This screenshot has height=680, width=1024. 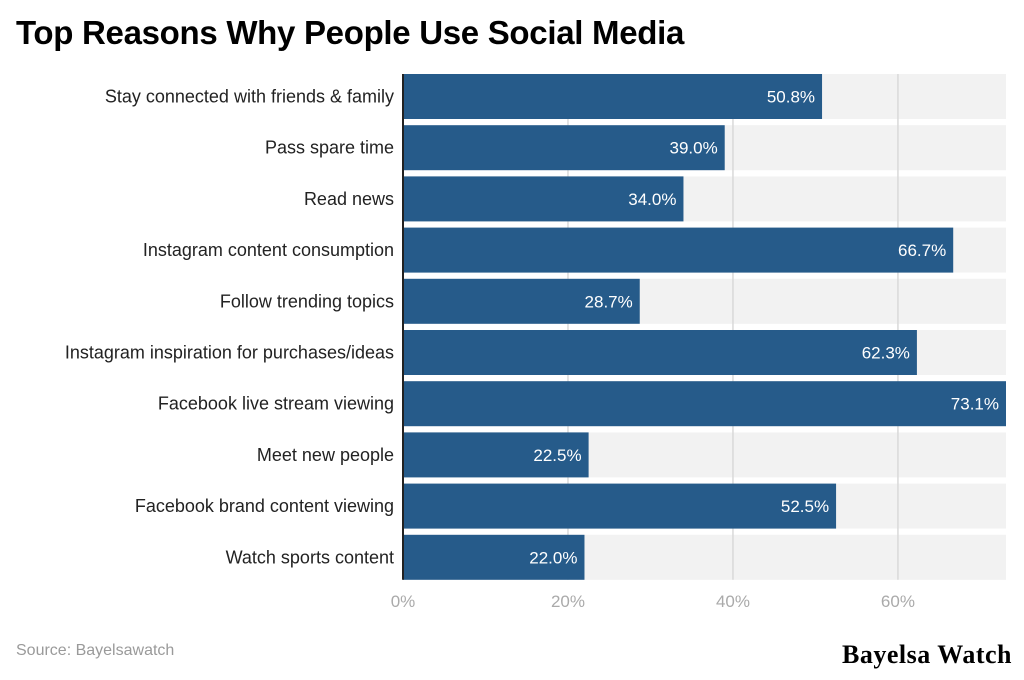 What do you see at coordinates (553, 557) in the screenshot?
I see `value-label: 22.0%` at bounding box center [553, 557].